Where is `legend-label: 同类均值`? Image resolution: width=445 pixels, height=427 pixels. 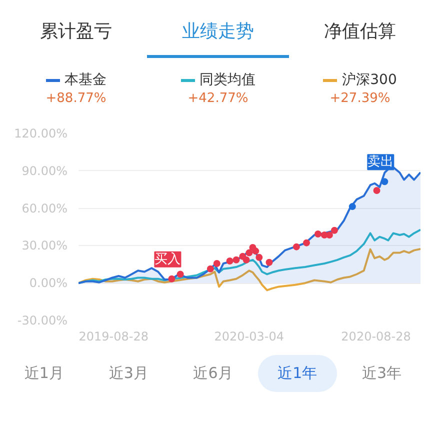 legend-label: 同类均值 is located at coordinates (228, 80).